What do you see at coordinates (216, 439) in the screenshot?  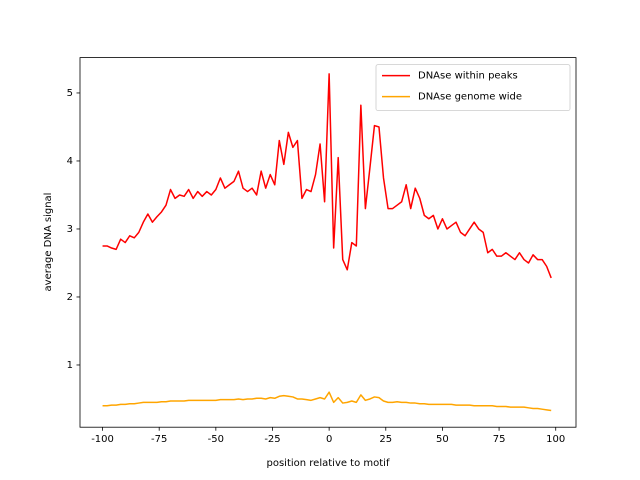 I see `x-tick-label: -50` at bounding box center [216, 439].